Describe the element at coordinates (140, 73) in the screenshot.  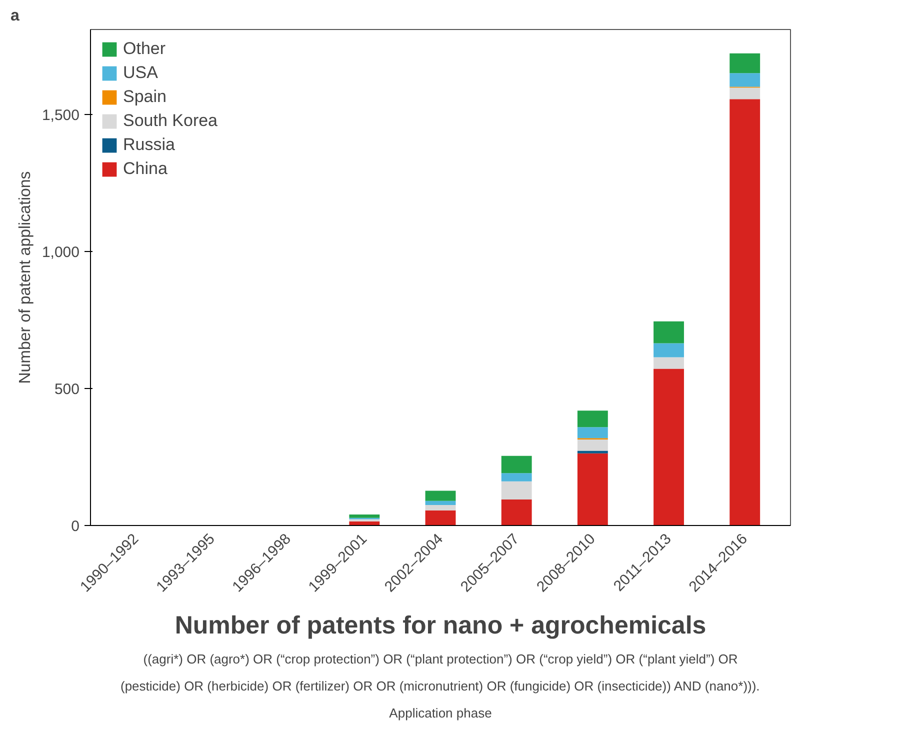
I see `legend-label: USA` at that location.